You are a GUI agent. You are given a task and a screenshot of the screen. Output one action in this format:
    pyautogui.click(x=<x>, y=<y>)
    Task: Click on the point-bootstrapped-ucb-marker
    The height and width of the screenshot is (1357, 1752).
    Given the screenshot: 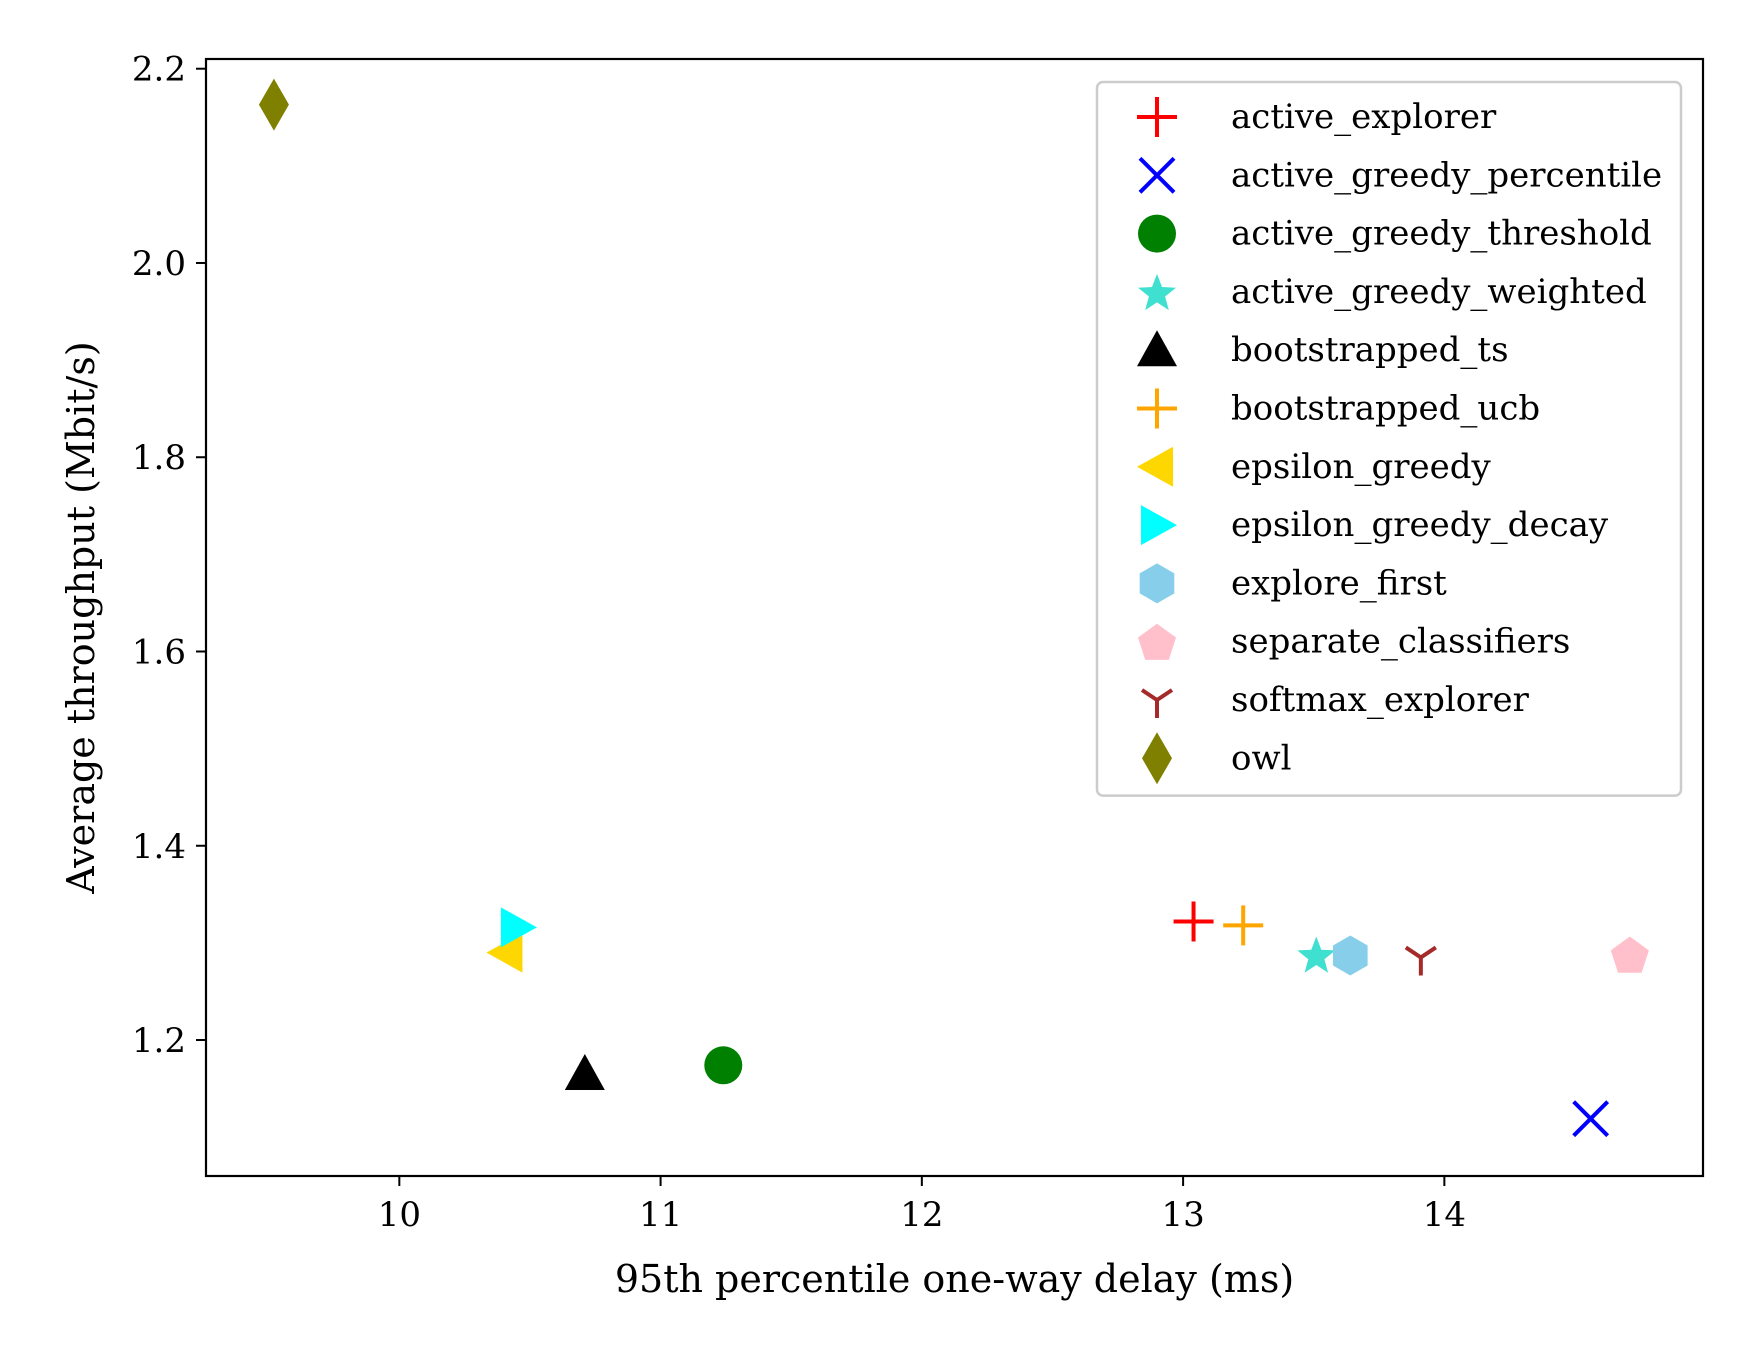 What is the action you would take?
    pyautogui.click(x=1243, y=925)
    